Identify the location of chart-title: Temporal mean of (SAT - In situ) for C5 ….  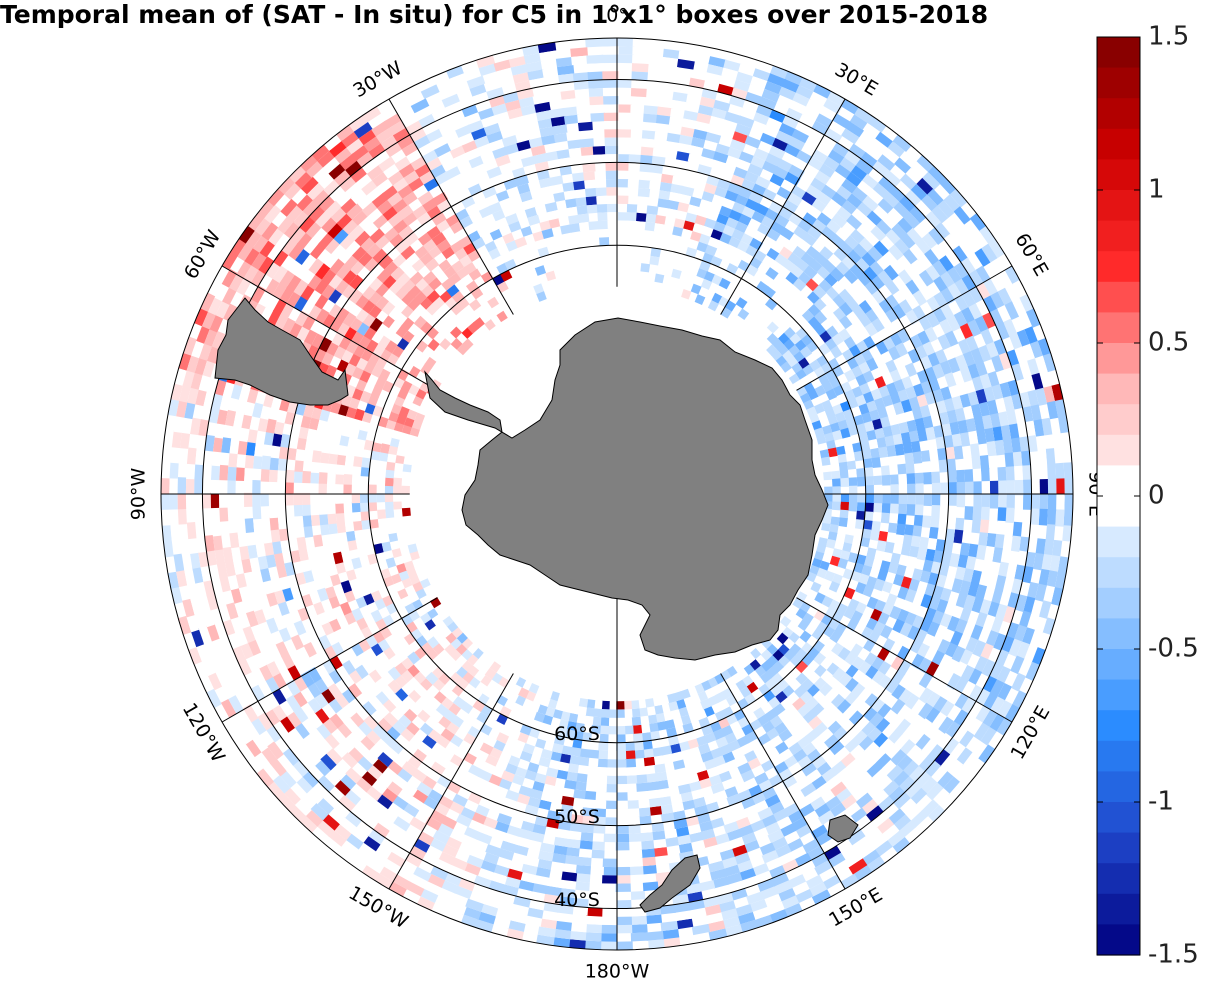
(494, 14).